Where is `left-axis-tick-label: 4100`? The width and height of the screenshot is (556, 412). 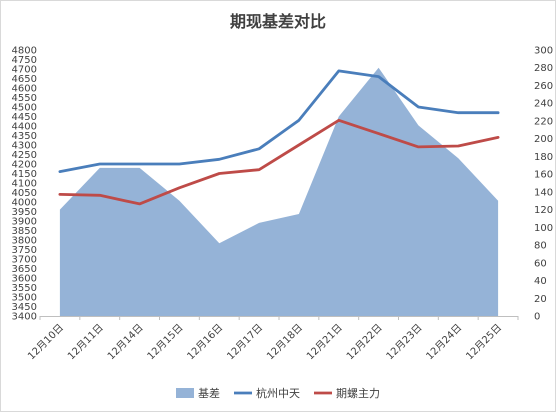 left-axis-tick-label: 4100 is located at coordinates (24, 184).